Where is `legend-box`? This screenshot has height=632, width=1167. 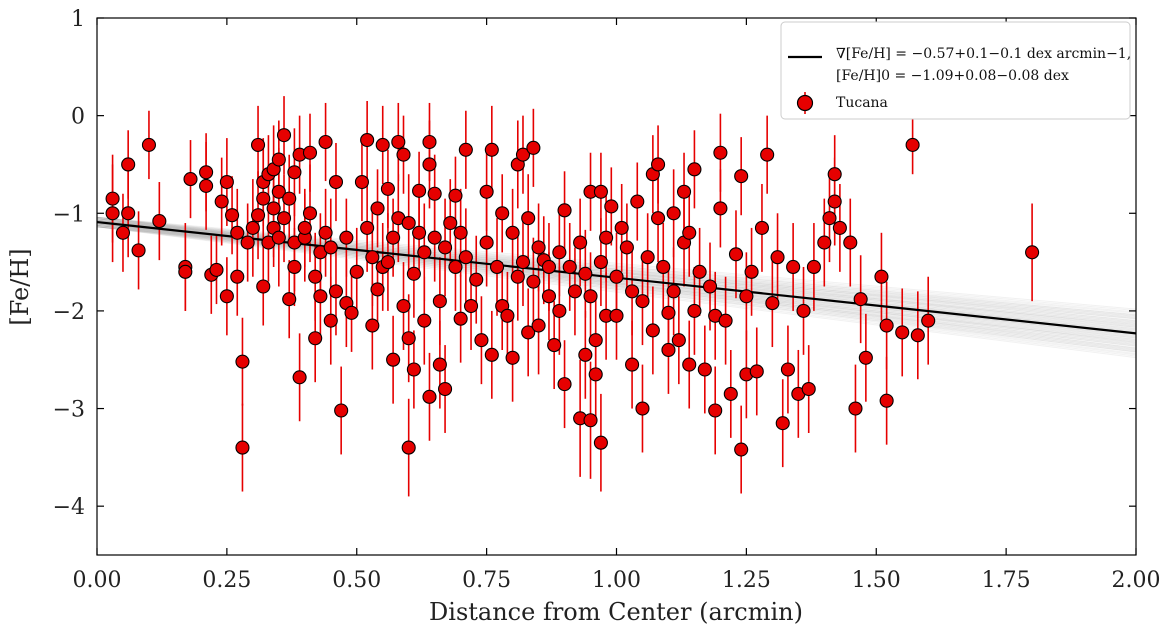
legend-box is located at coordinates (955, 70).